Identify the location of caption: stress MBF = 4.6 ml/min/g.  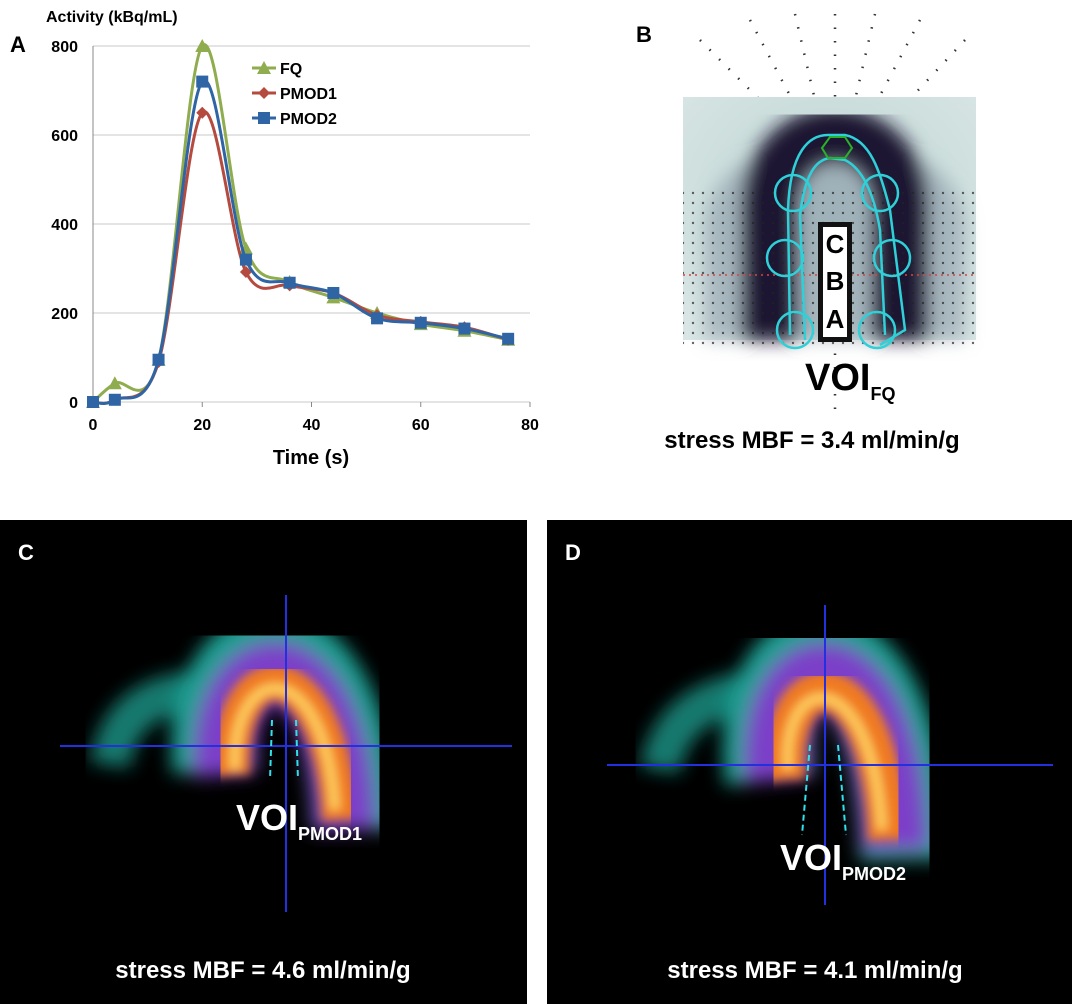
(262, 970).